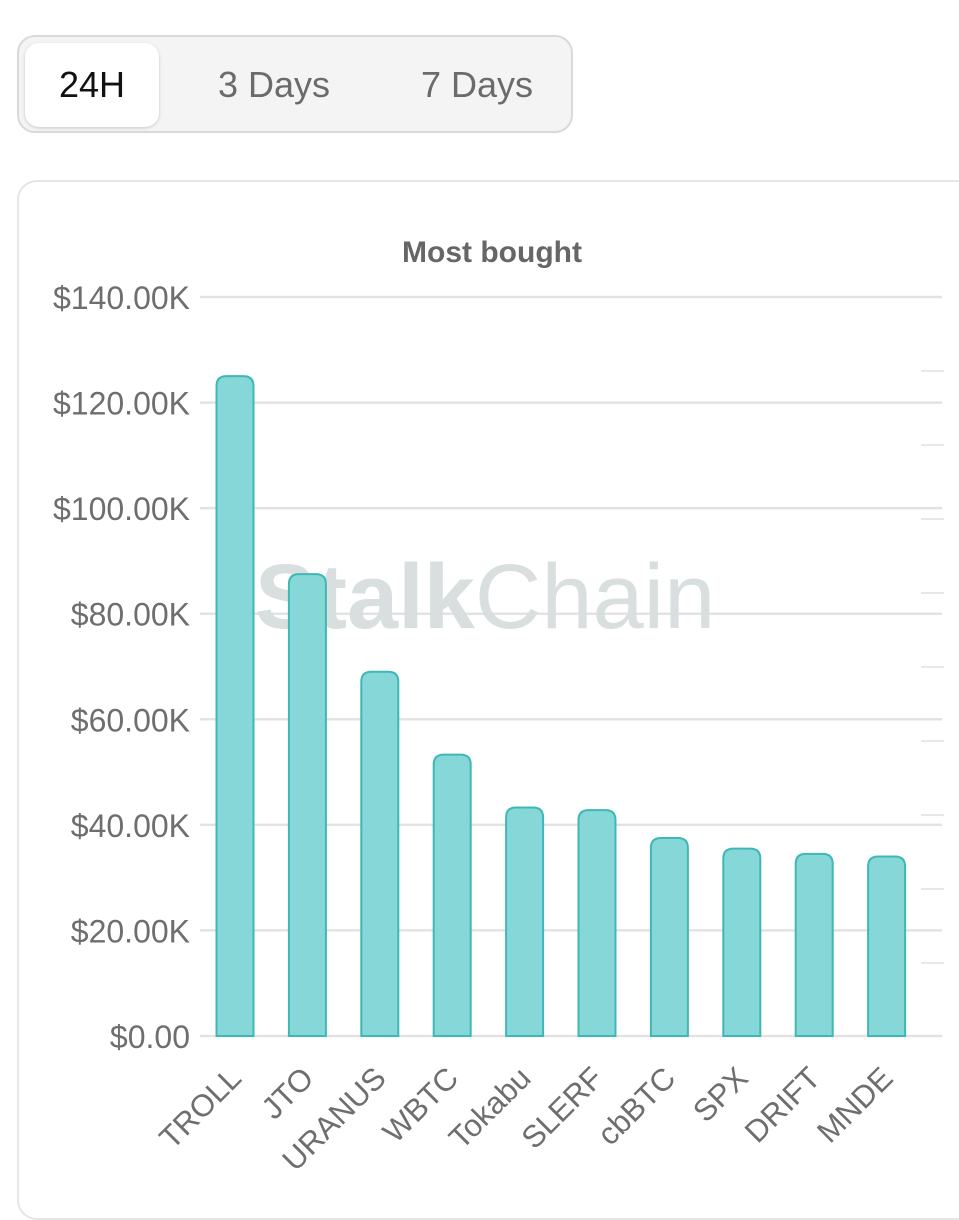 This screenshot has height=1220, width=959. I want to click on x-tick-label: DRIFT, so click(782, 1104).